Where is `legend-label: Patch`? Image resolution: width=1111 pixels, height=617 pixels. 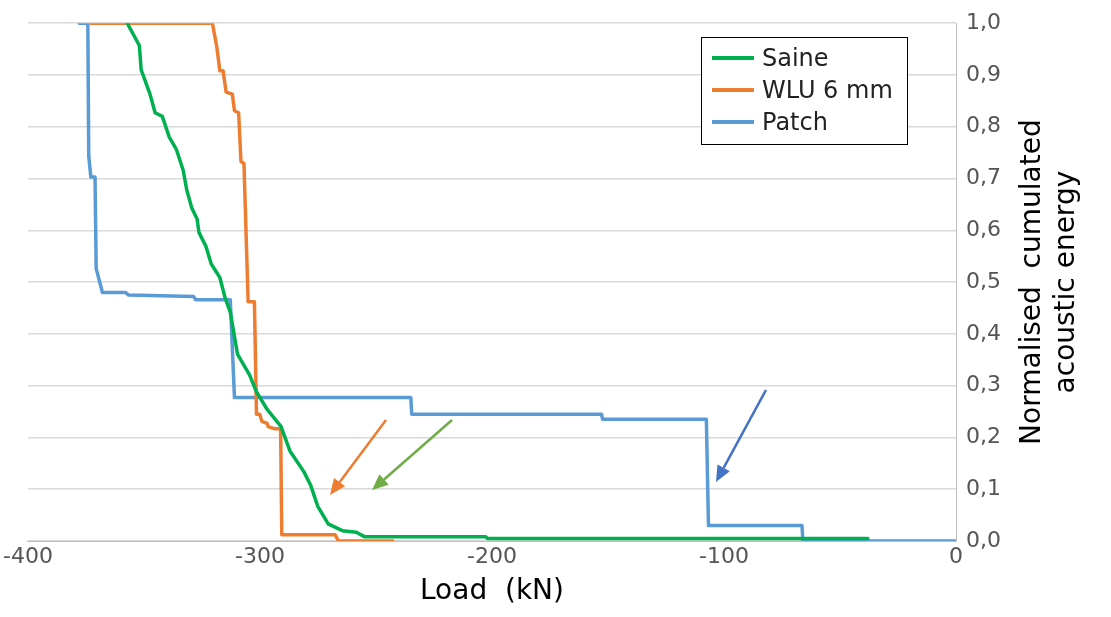
legend-label: Patch is located at coordinates (795, 122).